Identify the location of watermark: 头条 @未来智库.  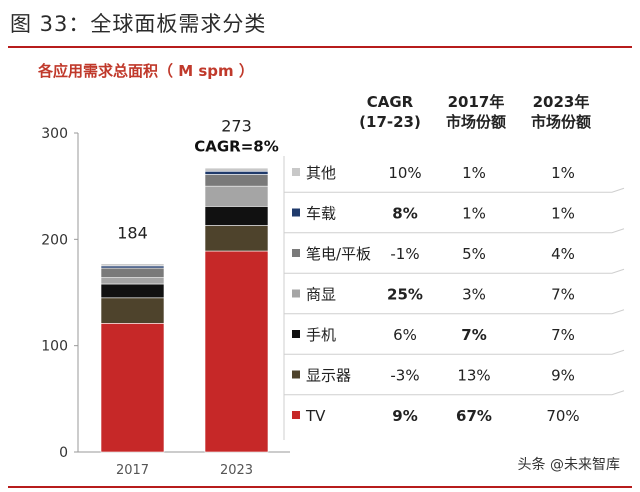
(568, 464).